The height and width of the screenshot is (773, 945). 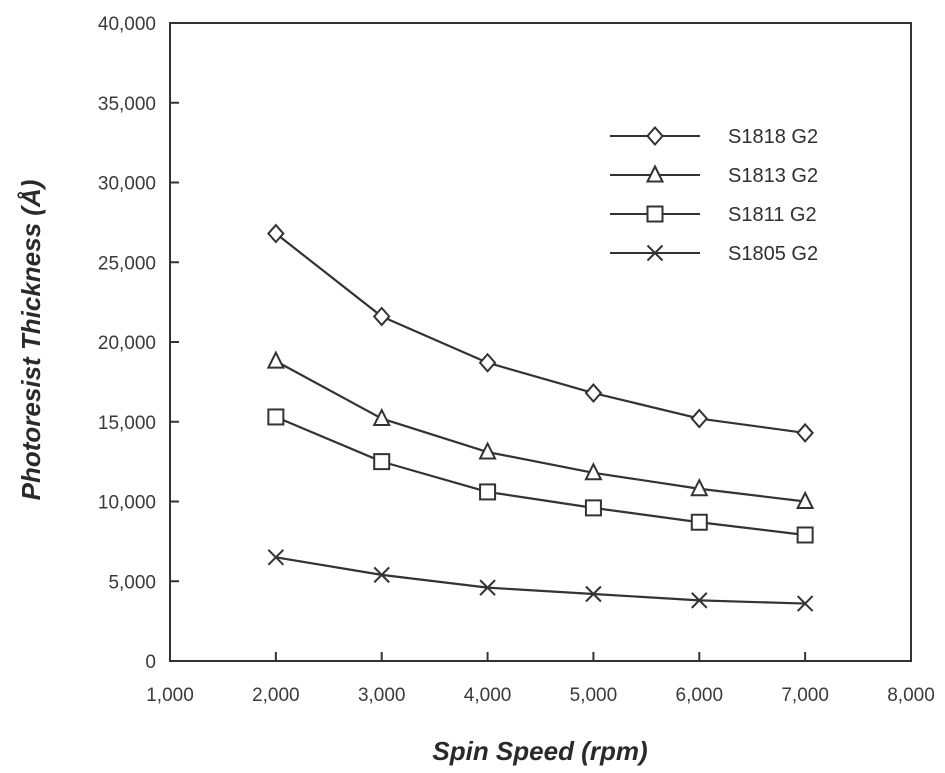 I want to click on legend-marker-square, so click(x=655, y=214).